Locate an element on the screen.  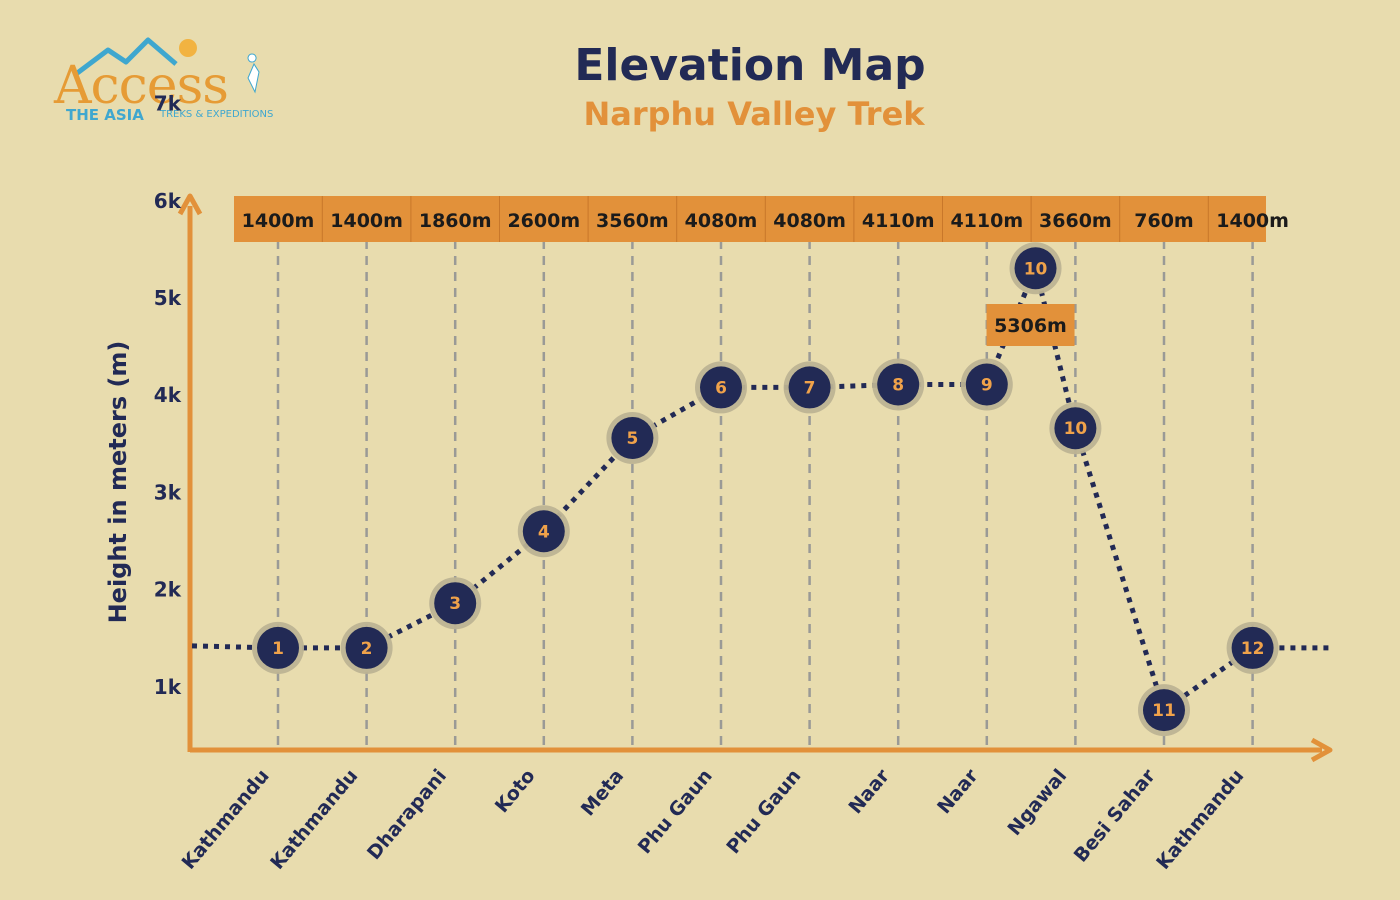
day-marker-label: 11 is located at coordinates (1164, 711).